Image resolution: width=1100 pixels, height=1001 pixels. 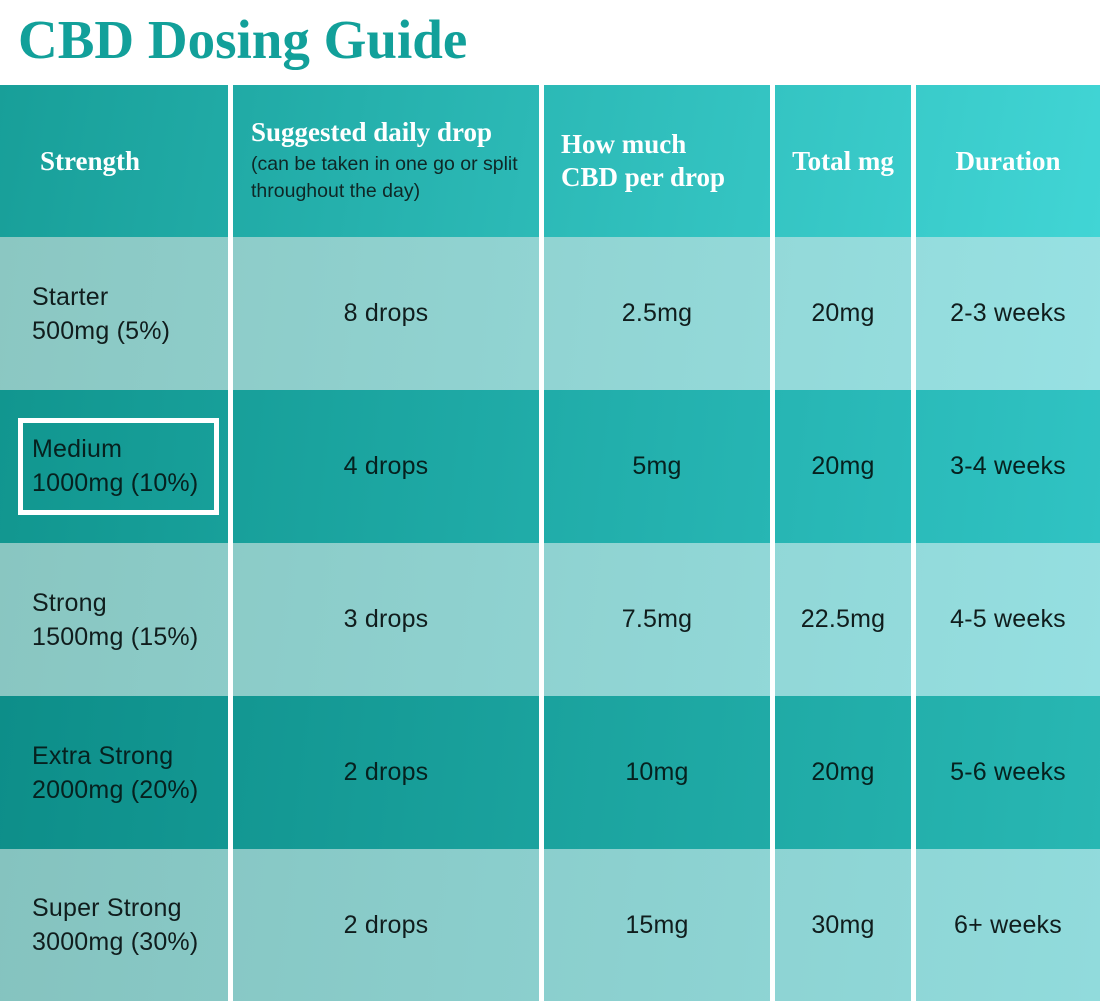 I want to click on page-title: CBD Dosing Guide, so click(x=243, y=39).